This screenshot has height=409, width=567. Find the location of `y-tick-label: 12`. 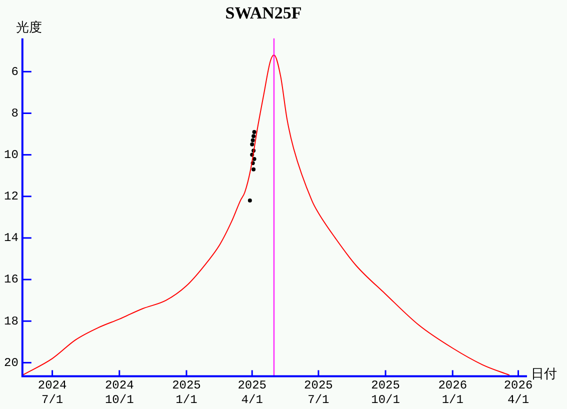

y-tick-label: 12 is located at coordinates (11, 197).